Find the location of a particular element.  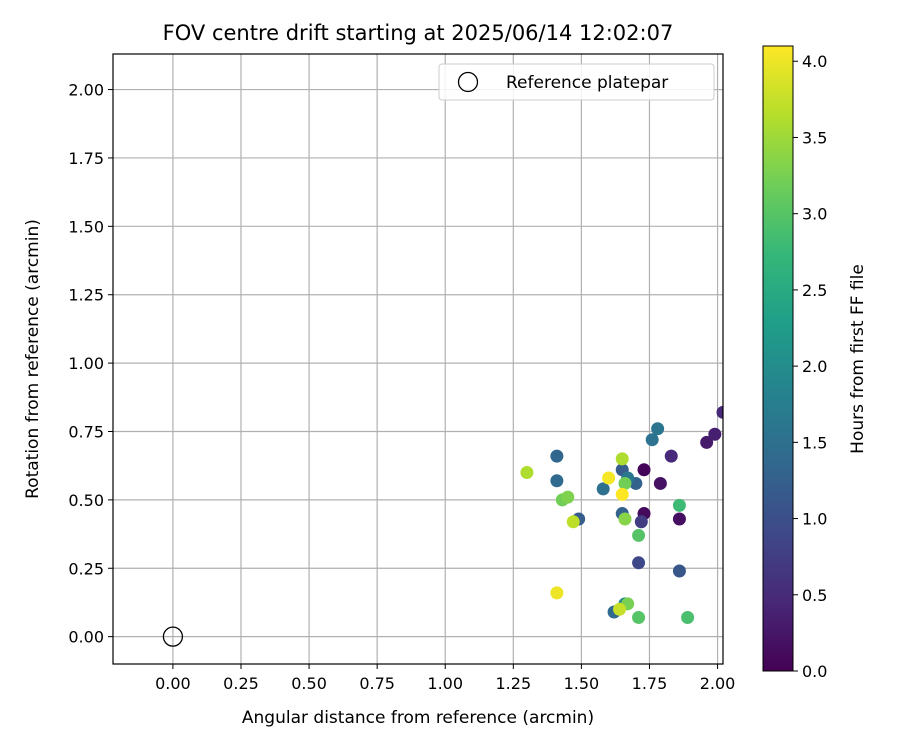

data-points is located at coordinates (621, 514).